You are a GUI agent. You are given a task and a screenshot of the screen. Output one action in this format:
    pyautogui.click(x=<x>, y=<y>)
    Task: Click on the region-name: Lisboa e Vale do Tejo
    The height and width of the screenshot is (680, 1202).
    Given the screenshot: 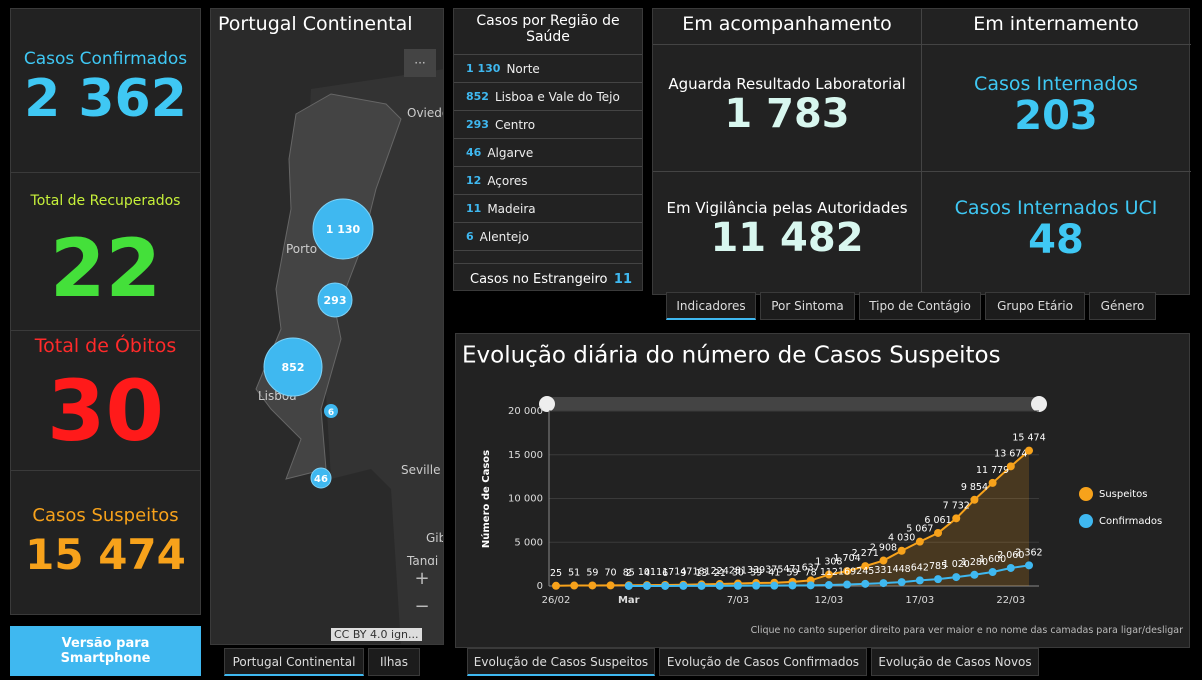 What is the action you would take?
    pyautogui.click(x=557, y=96)
    